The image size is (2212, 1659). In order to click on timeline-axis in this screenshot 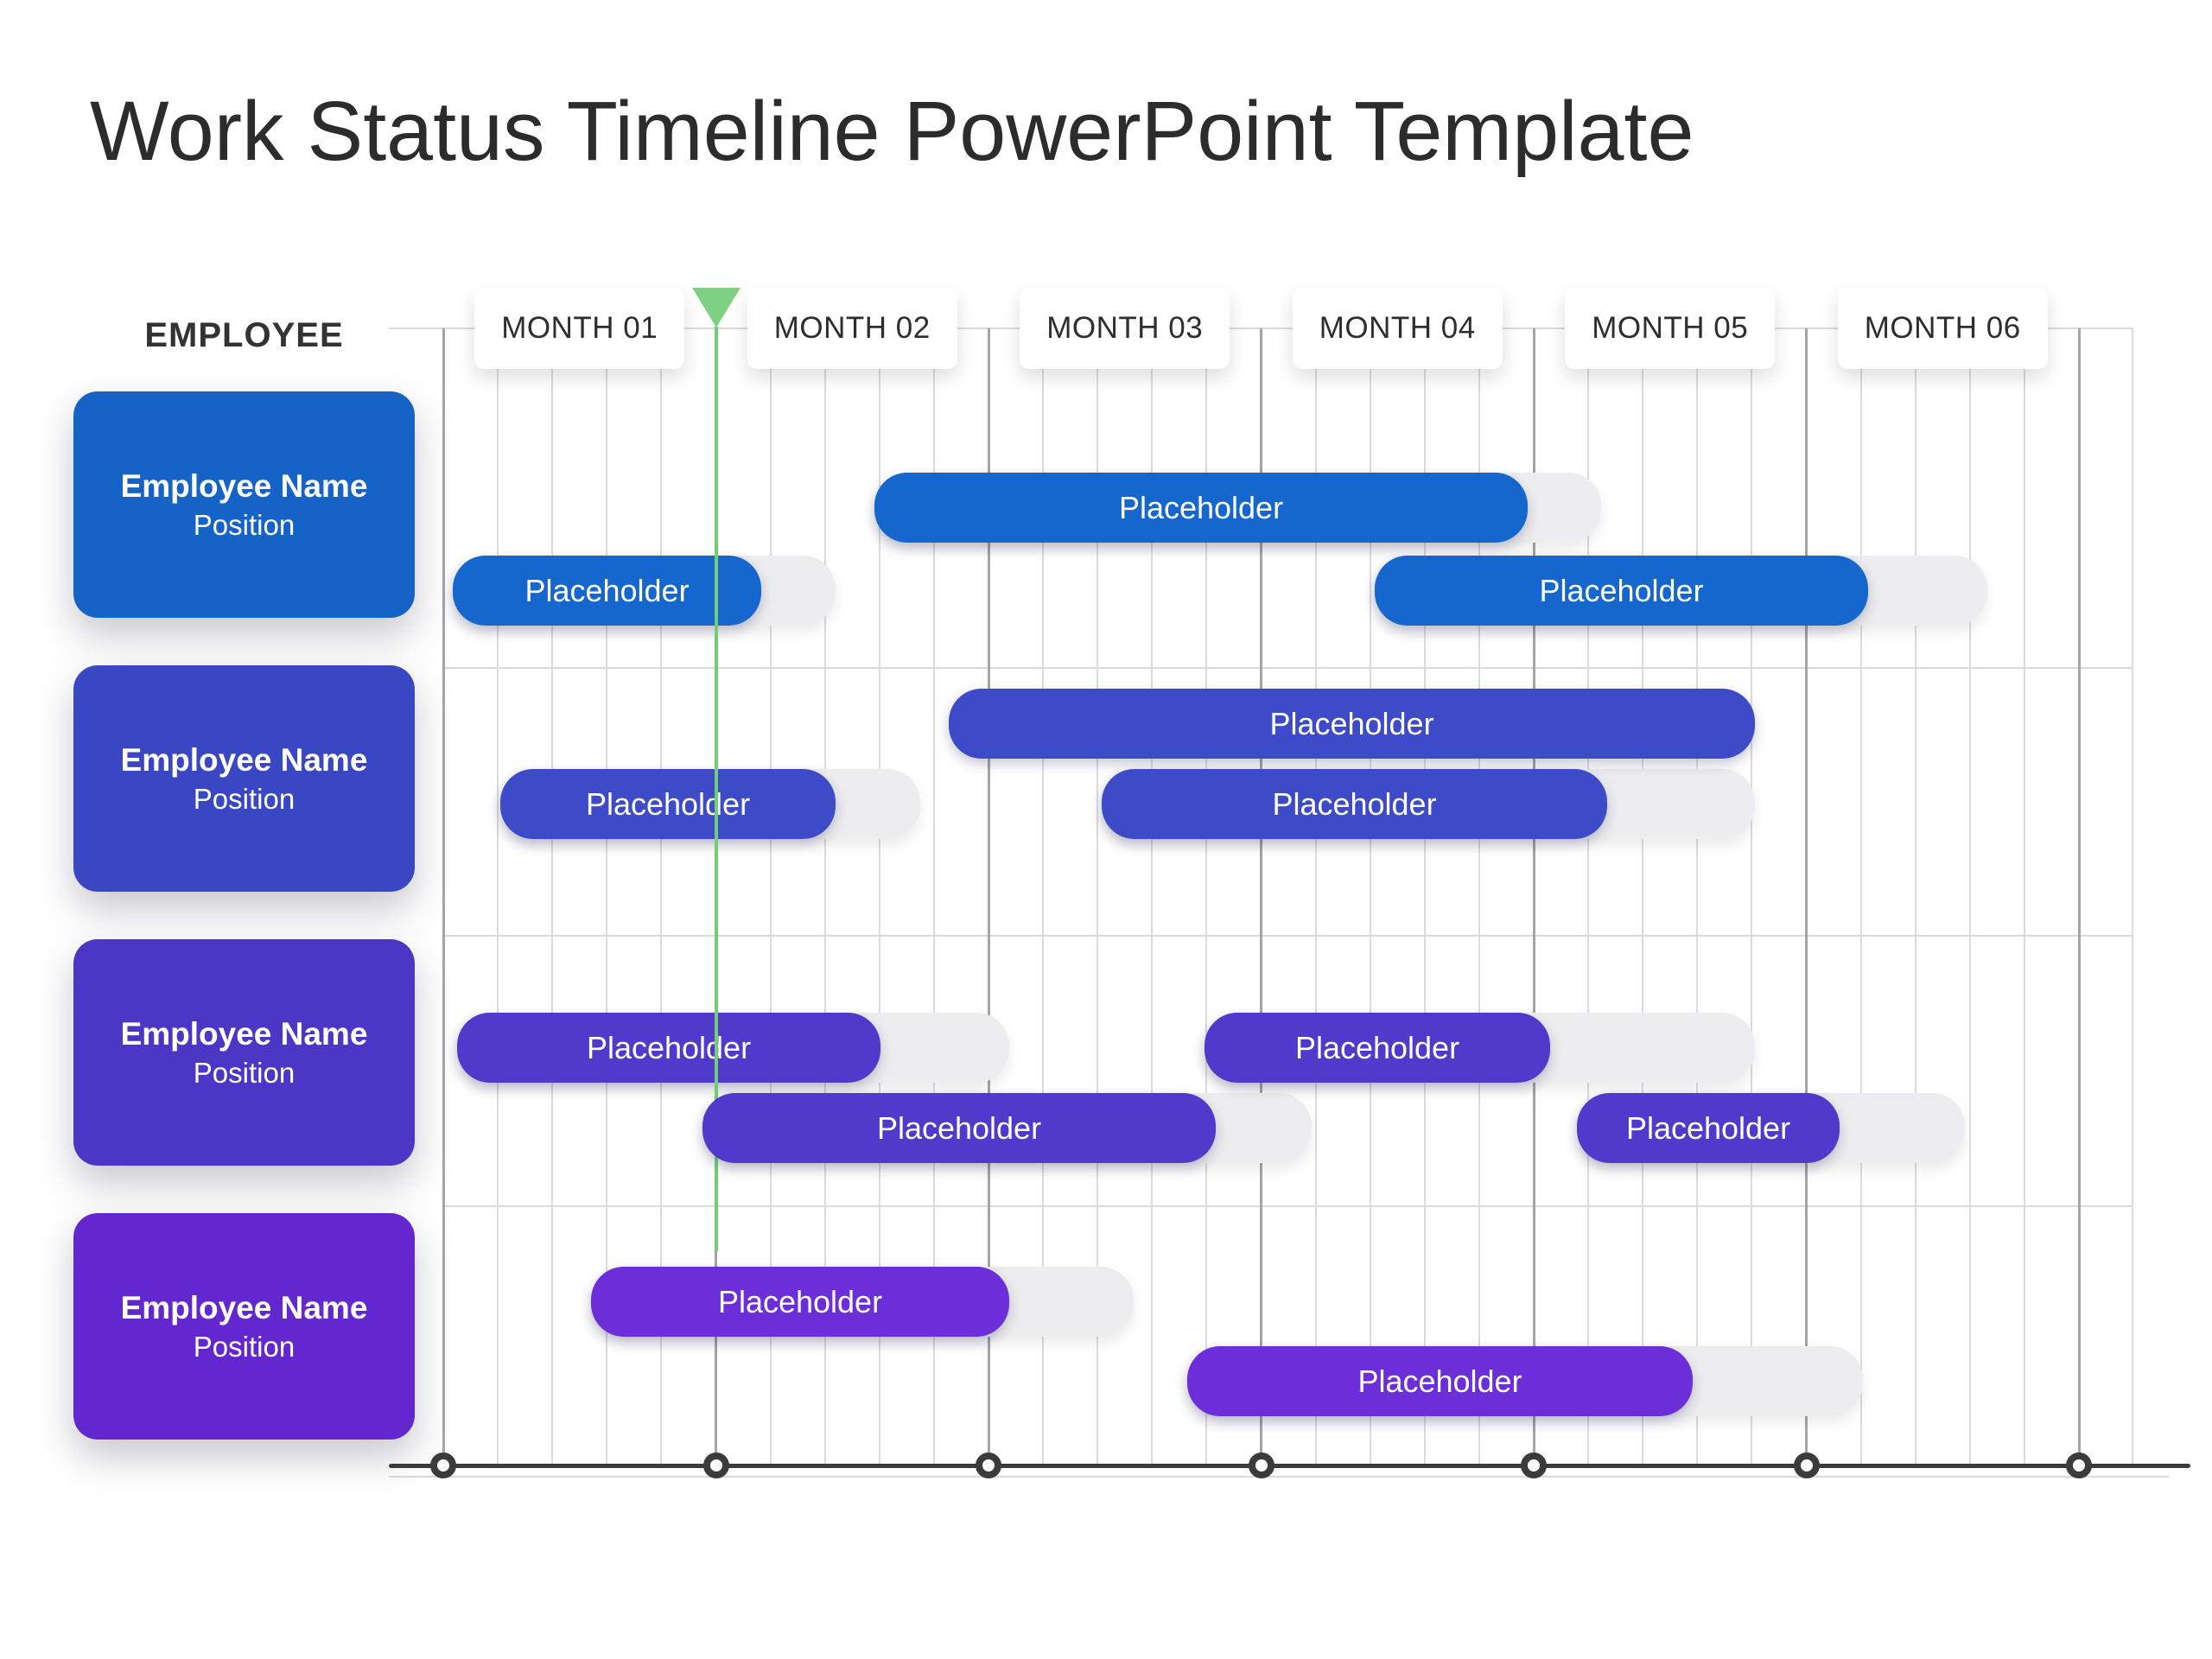, I will do `click(1289, 1466)`.